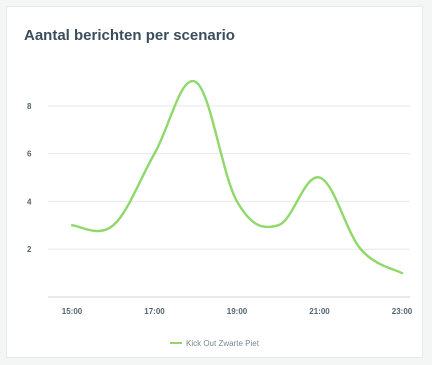 The image size is (432, 365). What do you see at coordinates (319, 311) in the screenshot?
I see `x-tick-label: 21:00` at bounding box center [319, 311].